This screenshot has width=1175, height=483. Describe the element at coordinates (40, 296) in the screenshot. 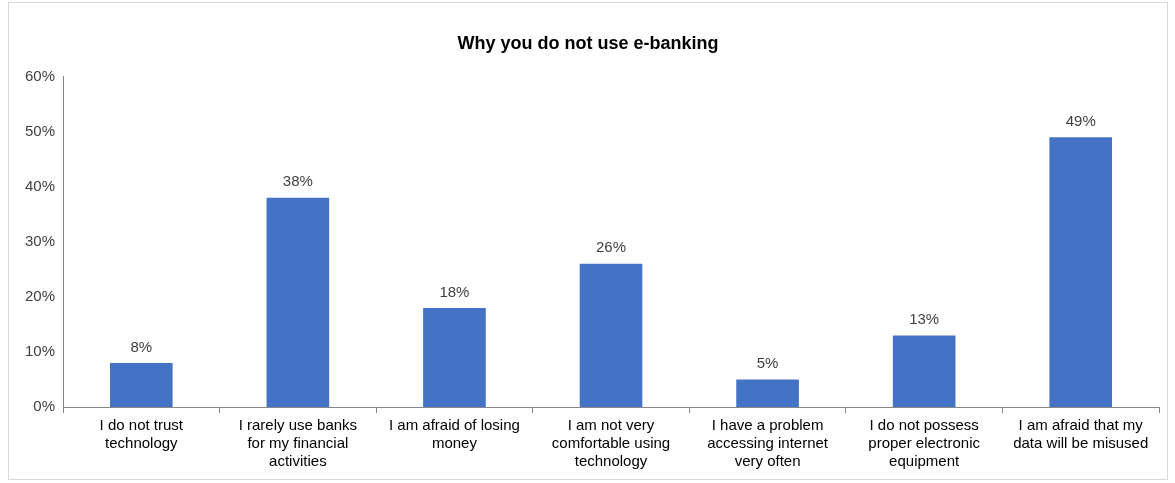

I see `y-tick-label: 20%` at that location.